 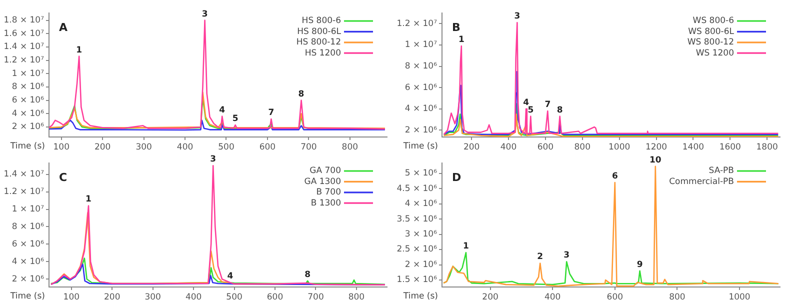 What do you see at coordinates (417, 280) in the screenshot?
I see `y-tick-label: 1.5 × 10⁶` at bounding box center [417, 280].